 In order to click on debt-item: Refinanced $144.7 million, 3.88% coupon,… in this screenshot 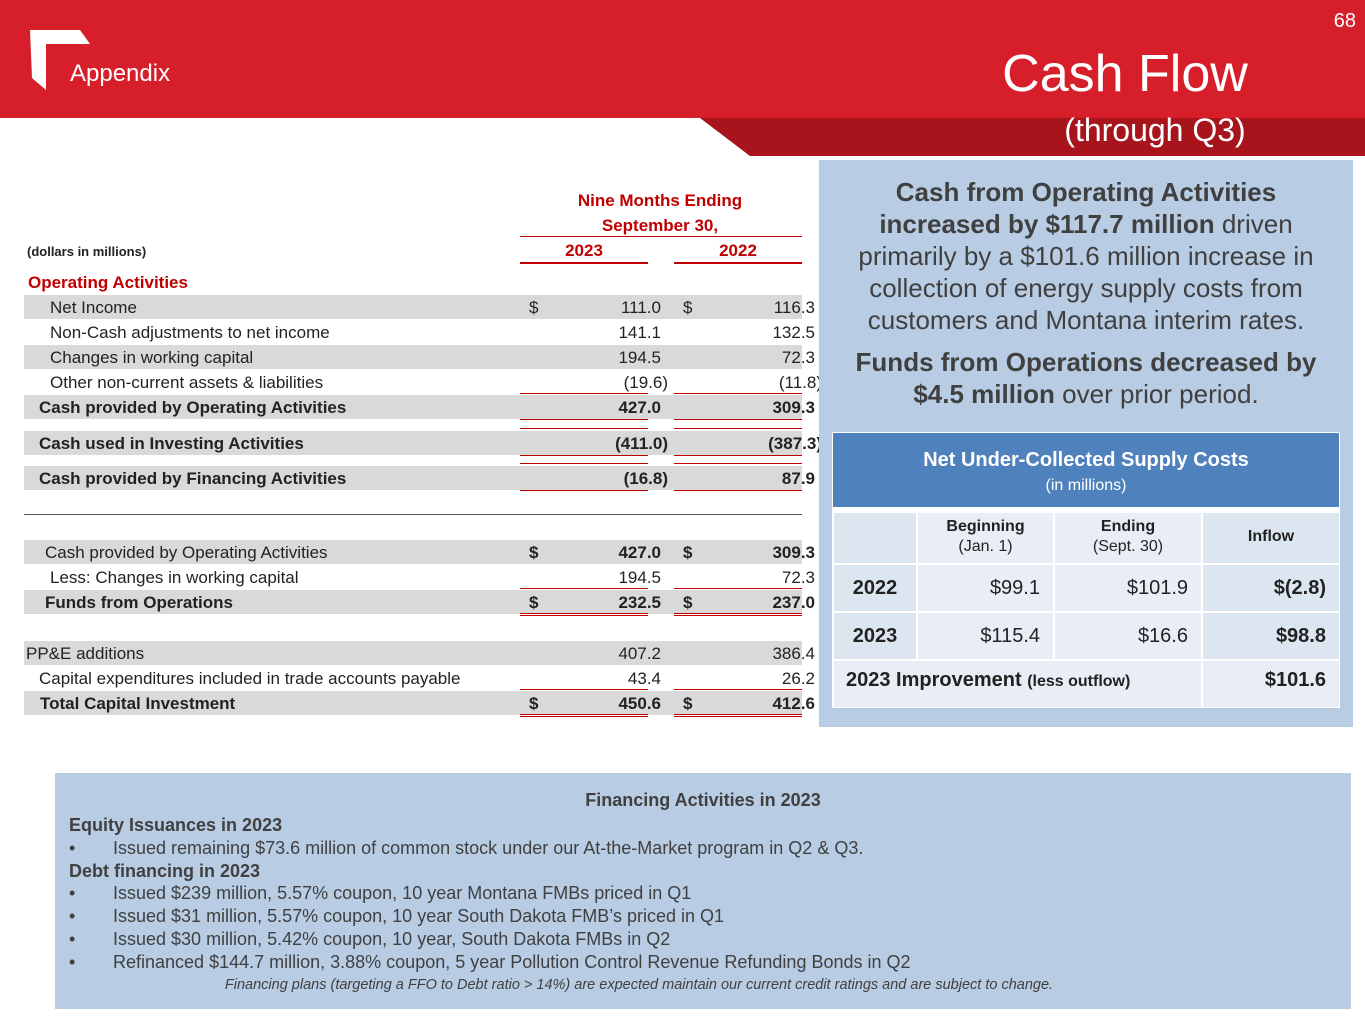, I will do `click(512, 962)`.